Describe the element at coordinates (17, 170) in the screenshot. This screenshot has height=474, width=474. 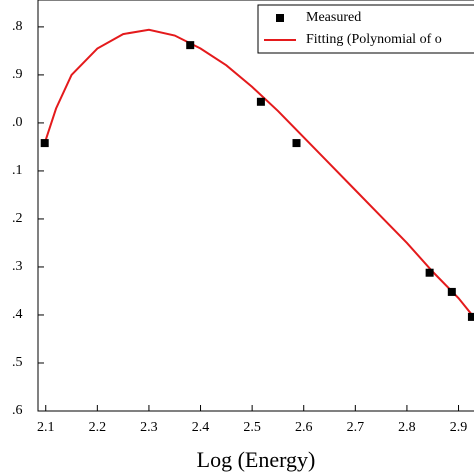
I see `y-tick-label: .1` at that location.